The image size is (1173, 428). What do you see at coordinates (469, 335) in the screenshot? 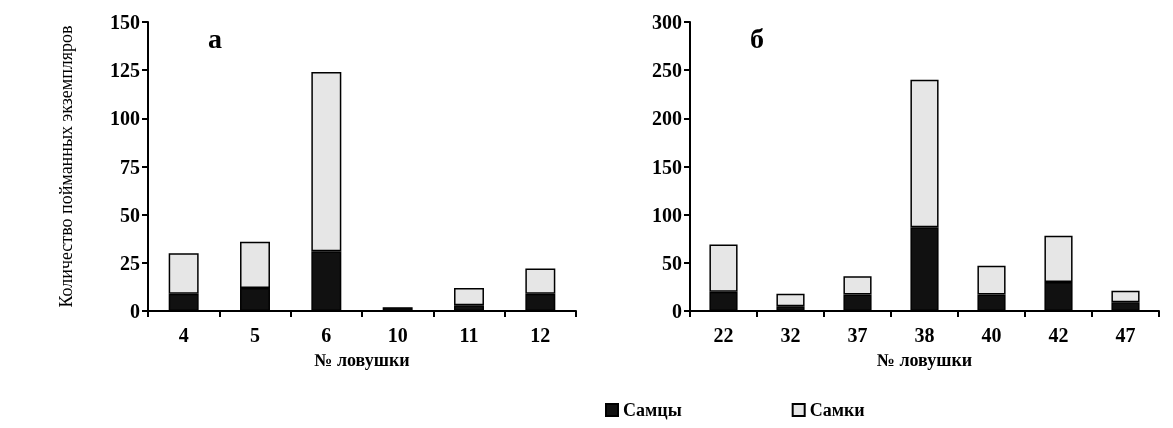
I see `x-tick-label: 11` at bounding box center [469, 335].